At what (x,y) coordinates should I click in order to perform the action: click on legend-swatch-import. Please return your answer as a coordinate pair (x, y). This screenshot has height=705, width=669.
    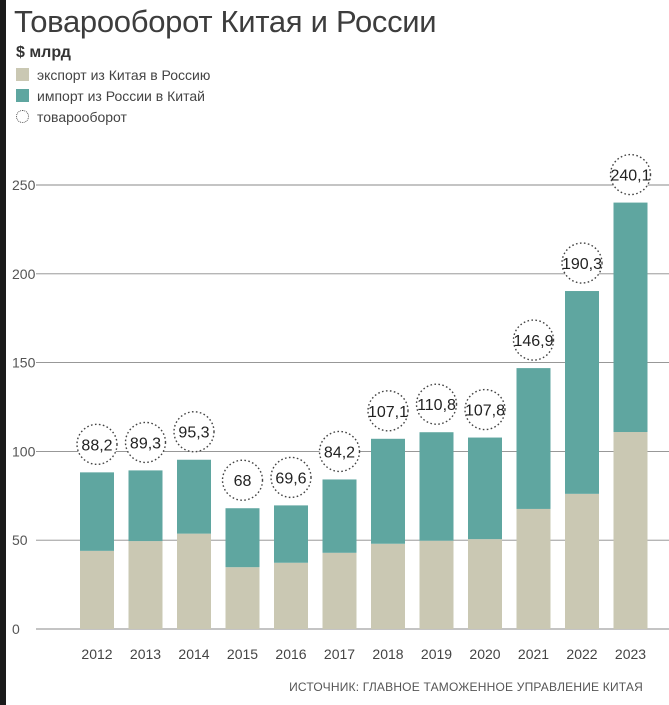
    Looking at the image, I should click on (22, 95).